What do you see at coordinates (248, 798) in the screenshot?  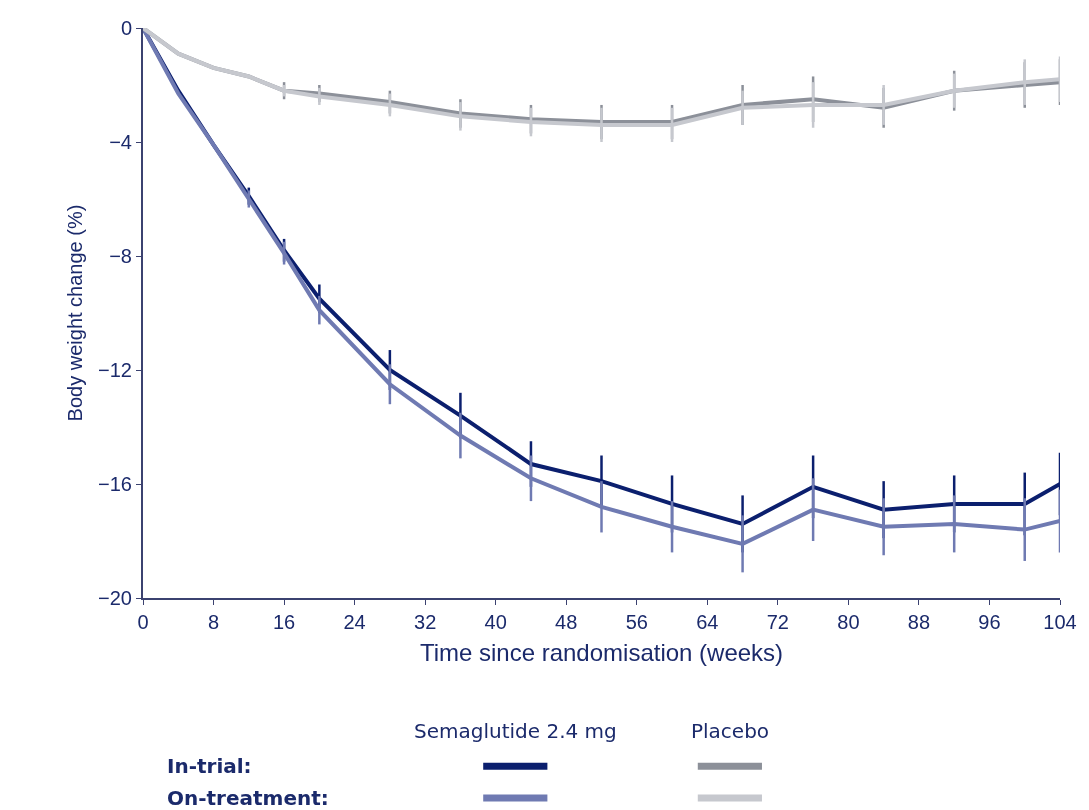 I see `text: On-treatment:` at bounding box center [248, 798].